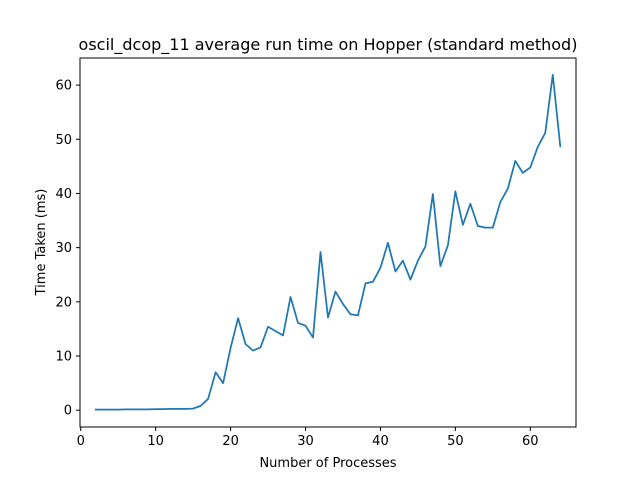 The width and height of the screenshot is (640, 480). I want to click on y-tick-label: 60, so click(63, 86).